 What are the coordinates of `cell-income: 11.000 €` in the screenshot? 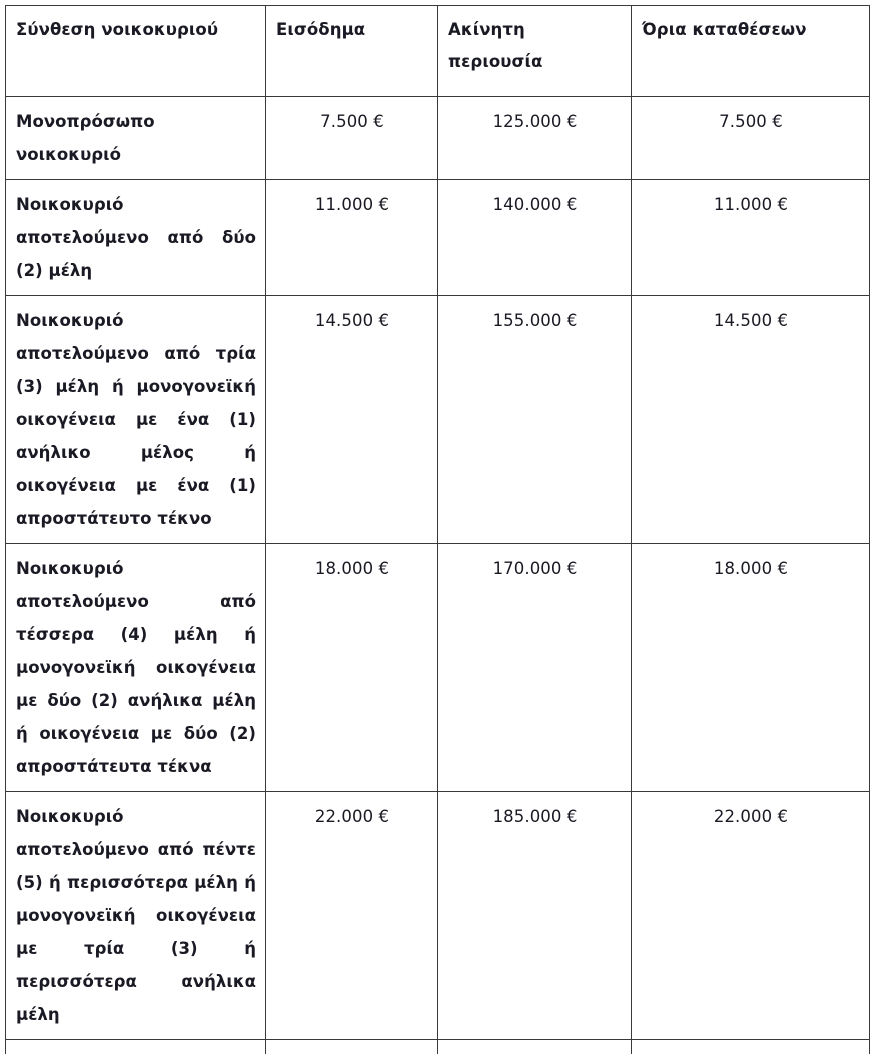 It's located at (351, 237).